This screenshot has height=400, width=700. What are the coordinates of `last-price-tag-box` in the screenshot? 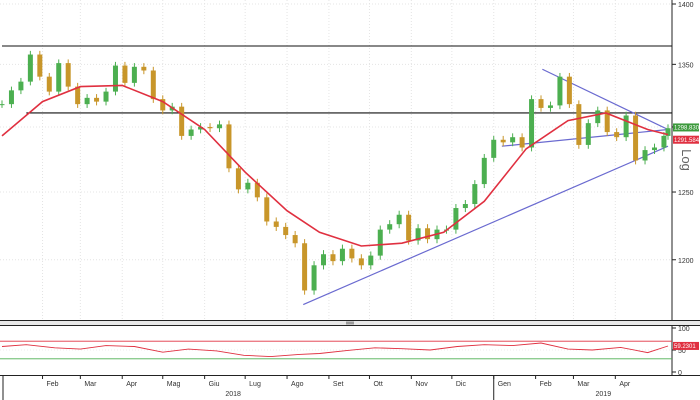 It's located at (686, 127).